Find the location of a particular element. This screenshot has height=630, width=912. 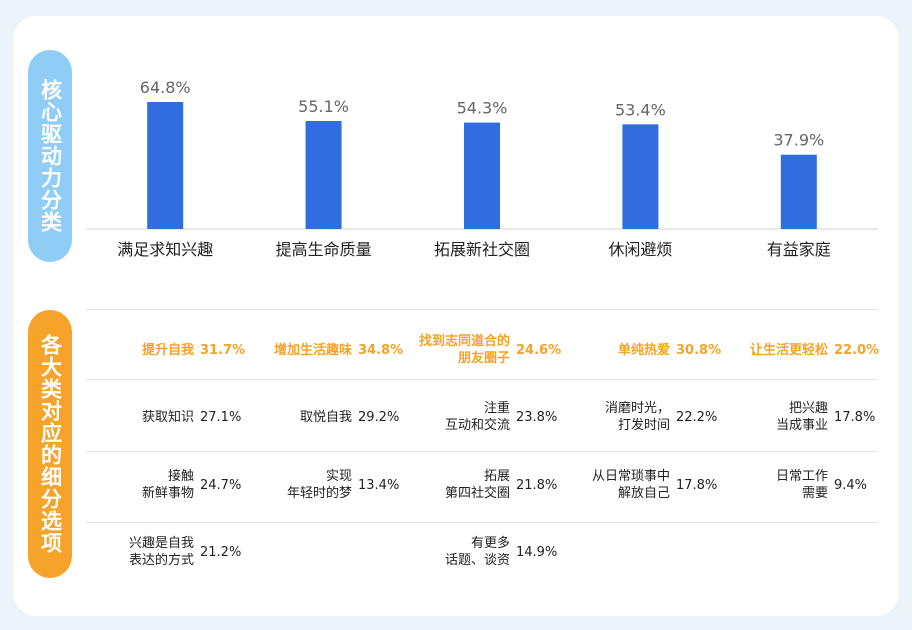

option-percent: 21.8% is located at coordinates (537, 485).